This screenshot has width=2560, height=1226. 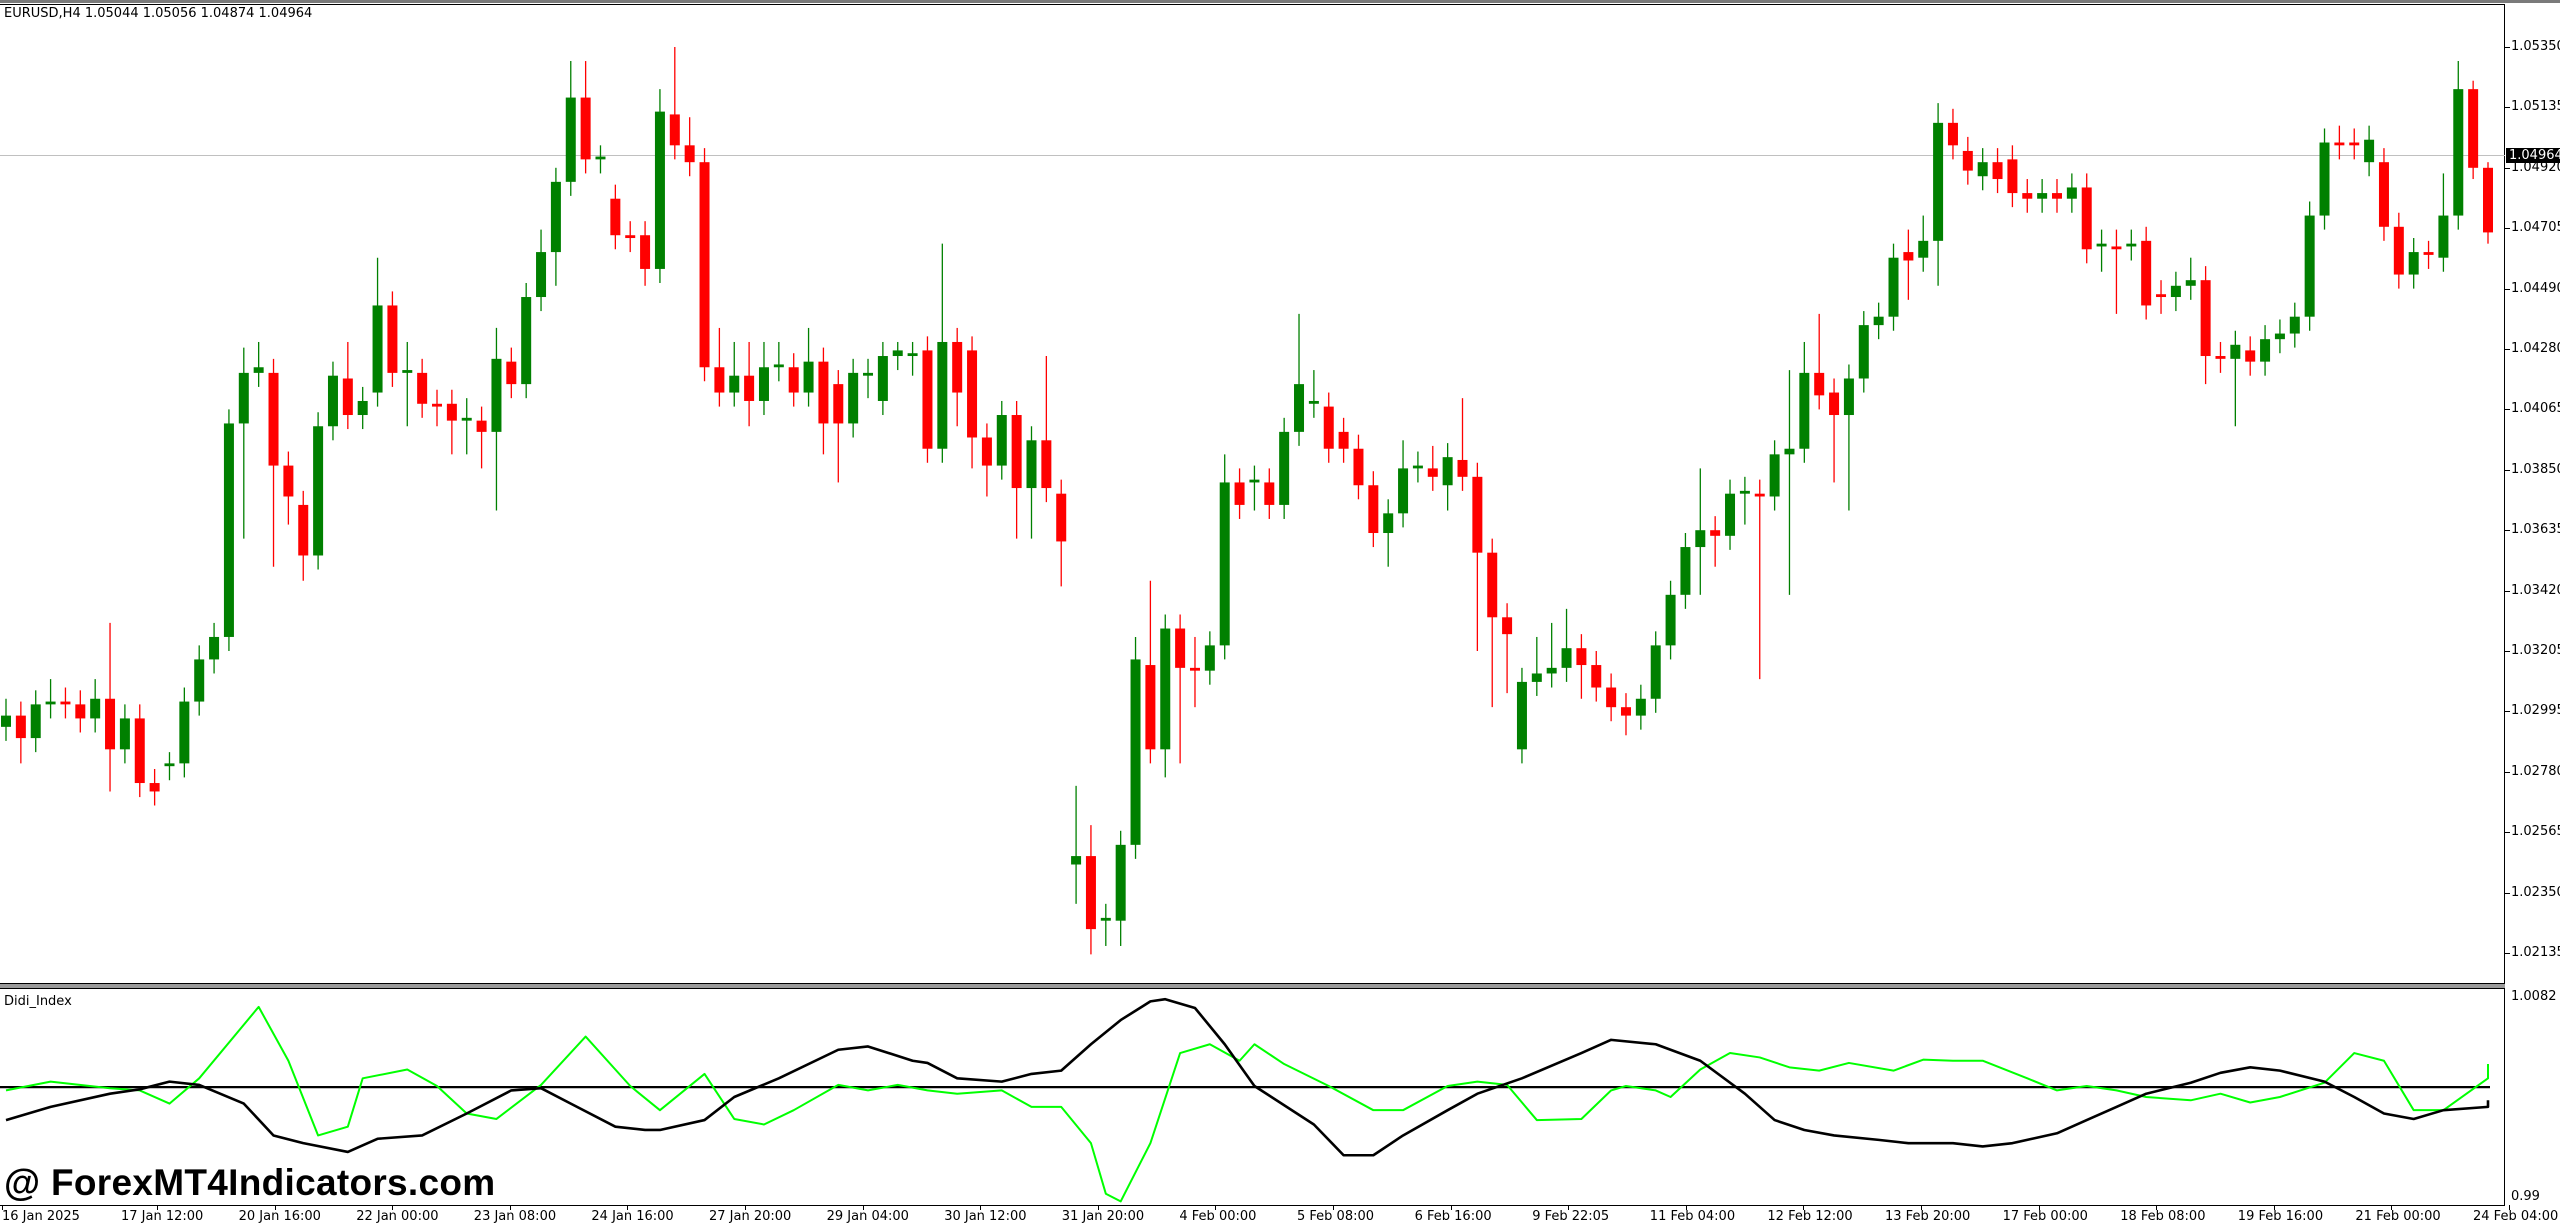 What do you see at coordinates (2280, 1216) in the screenshot?
I see `time-label: 19 Feb 16:00` at bounding box center [2280, 1216].